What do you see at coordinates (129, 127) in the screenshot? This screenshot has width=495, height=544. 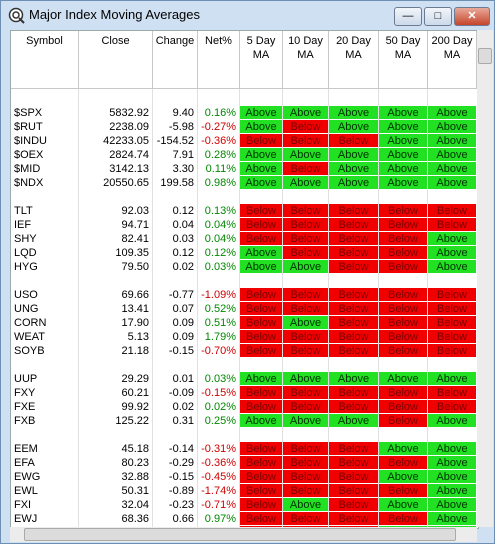 I see `cell: 2238.09` at bounding box center [129, 127].